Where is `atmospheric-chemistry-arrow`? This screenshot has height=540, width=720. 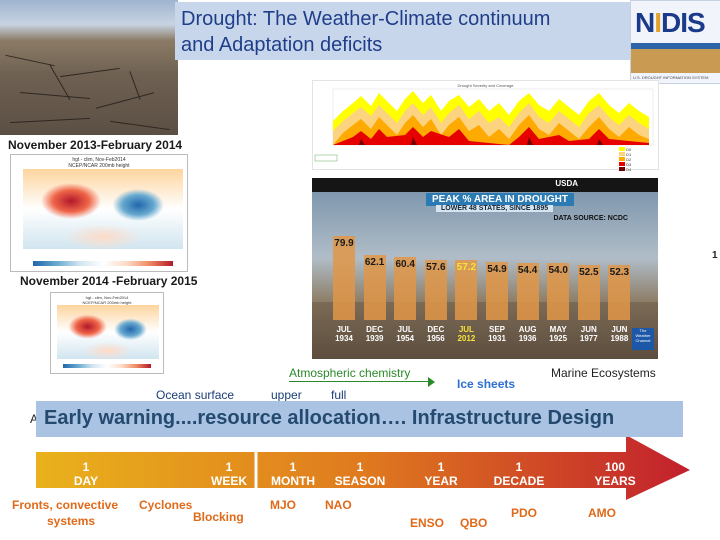 atmospheric-chemistry-arrow is located at coordinates (360, 381).